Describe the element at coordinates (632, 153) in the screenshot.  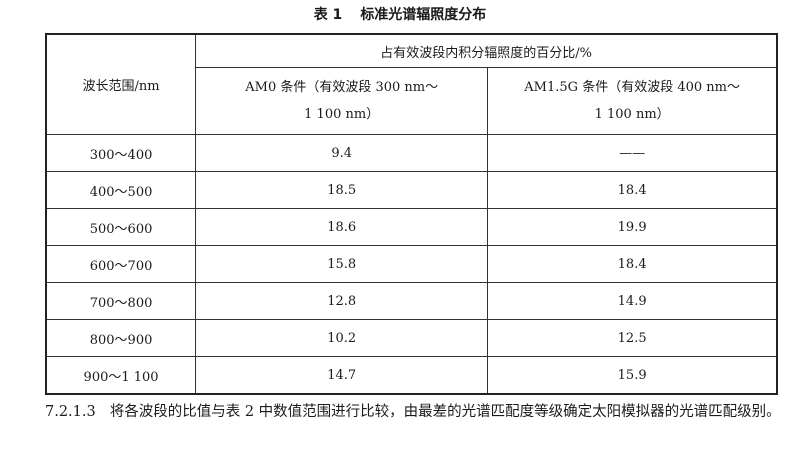
I see `am15g-cell: ——` at that location.